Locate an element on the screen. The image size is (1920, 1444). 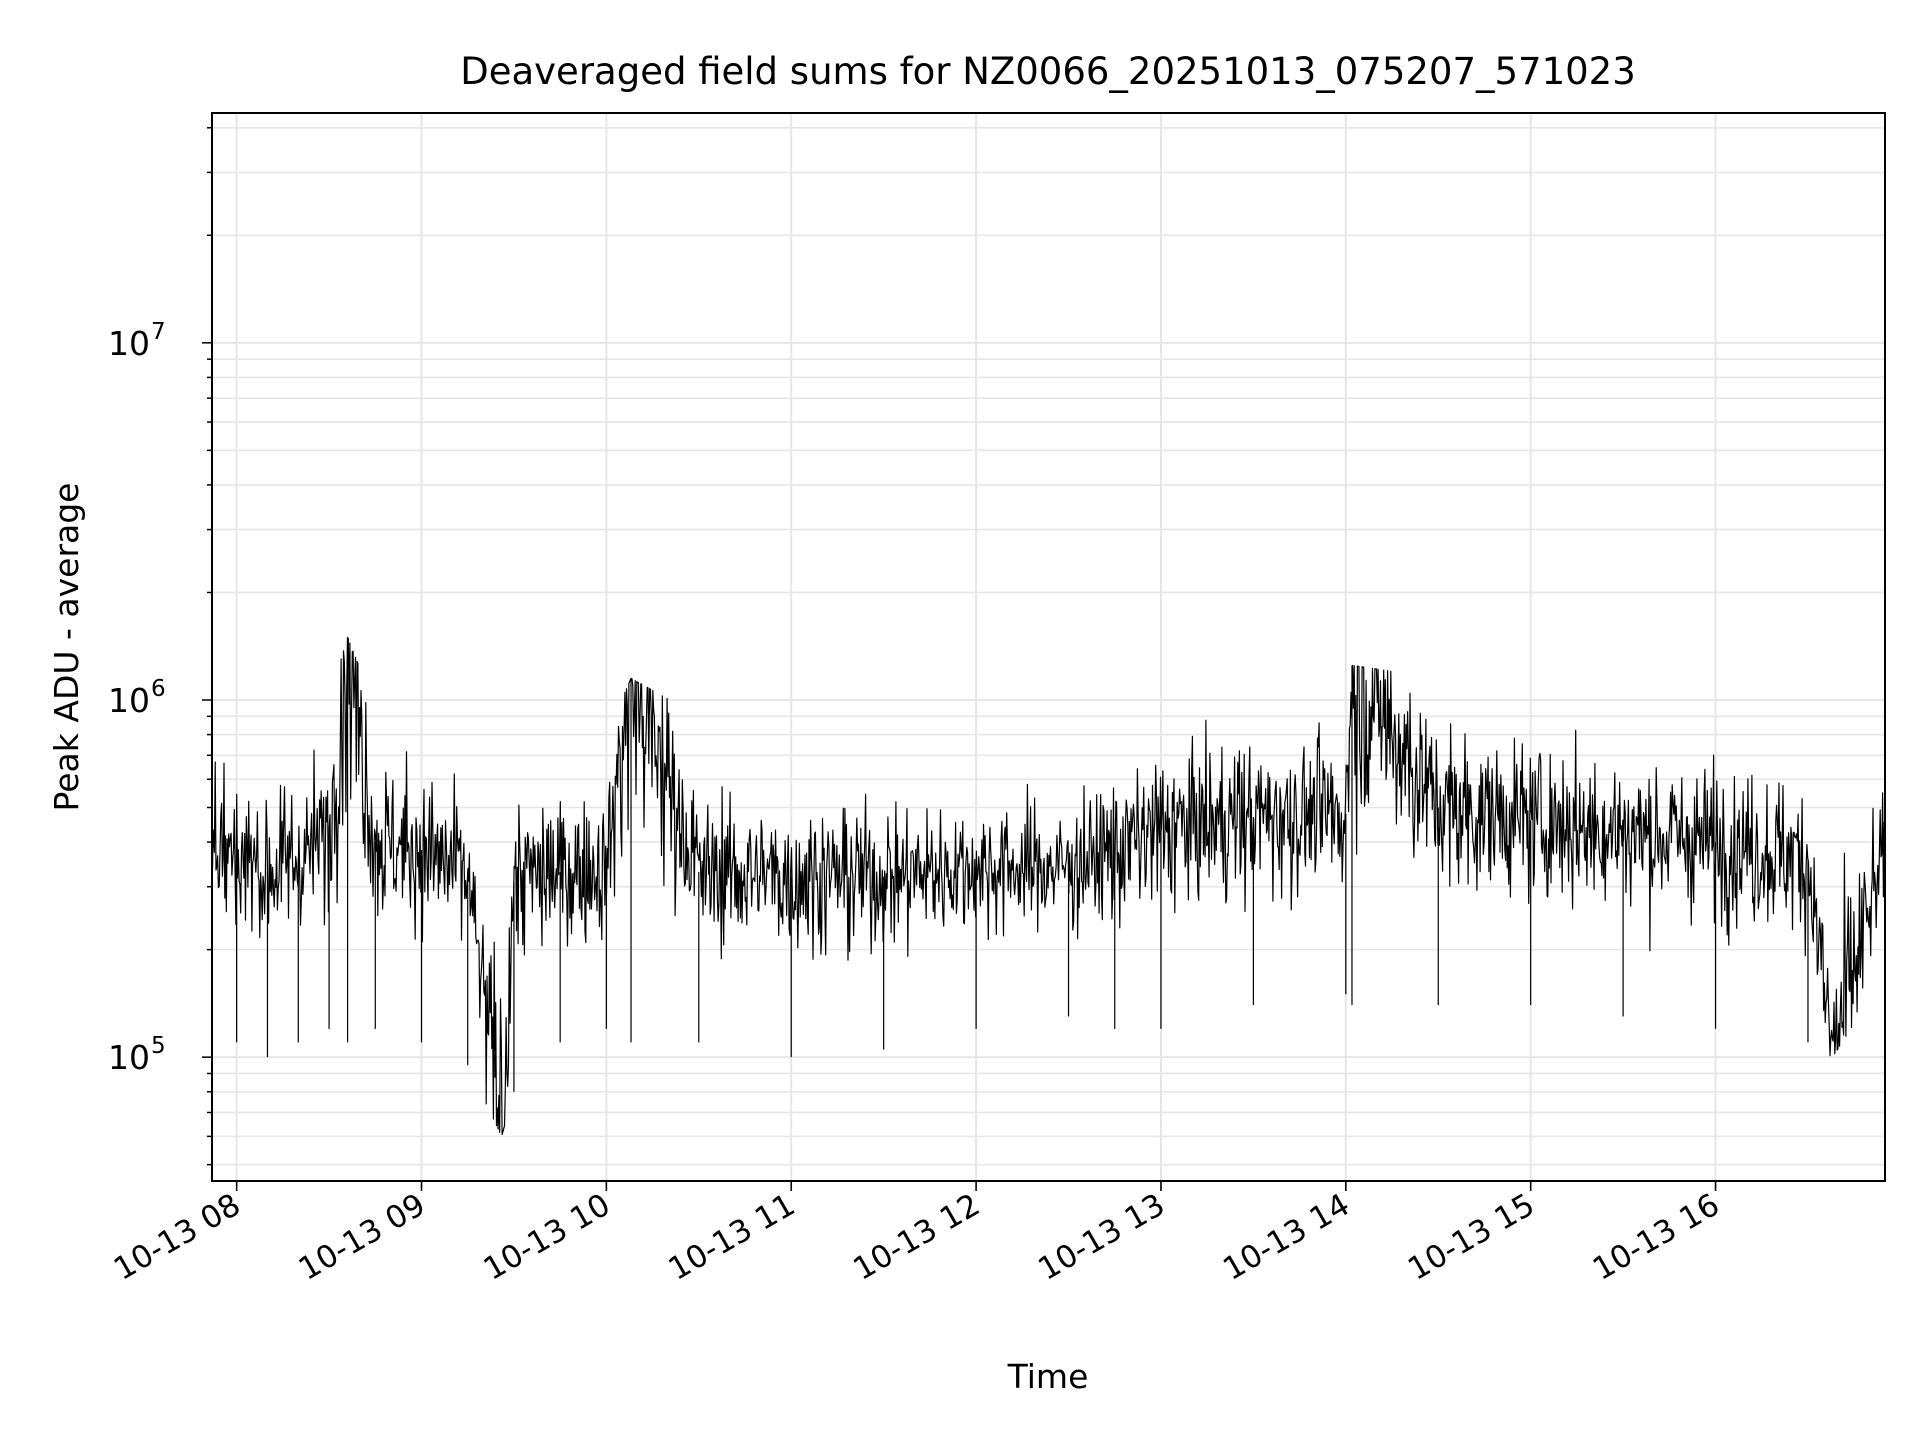
x-axis-label: Time is located at coordinates (1048, 1376).